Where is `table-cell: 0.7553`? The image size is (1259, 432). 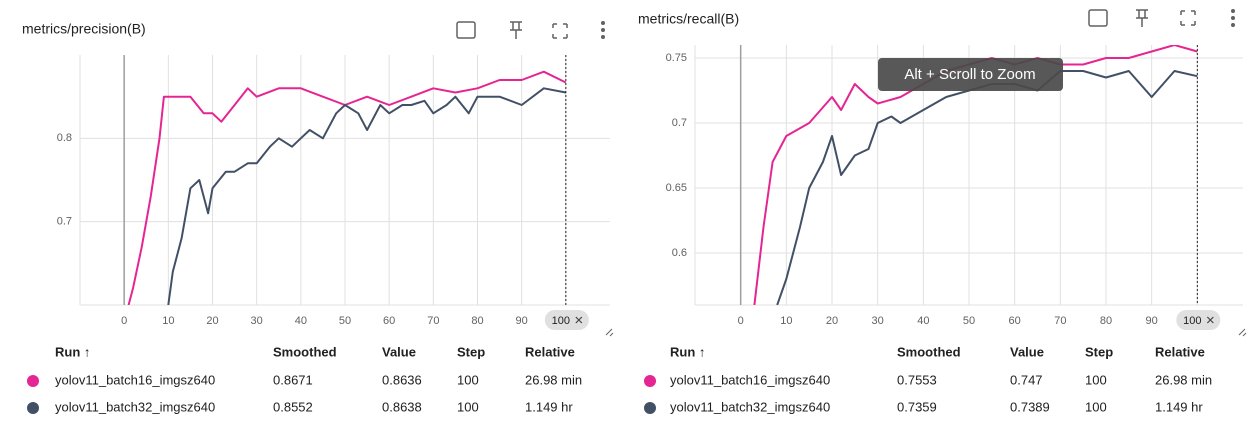
table-cell: 0.7553 is located at coordinates (917, 379).